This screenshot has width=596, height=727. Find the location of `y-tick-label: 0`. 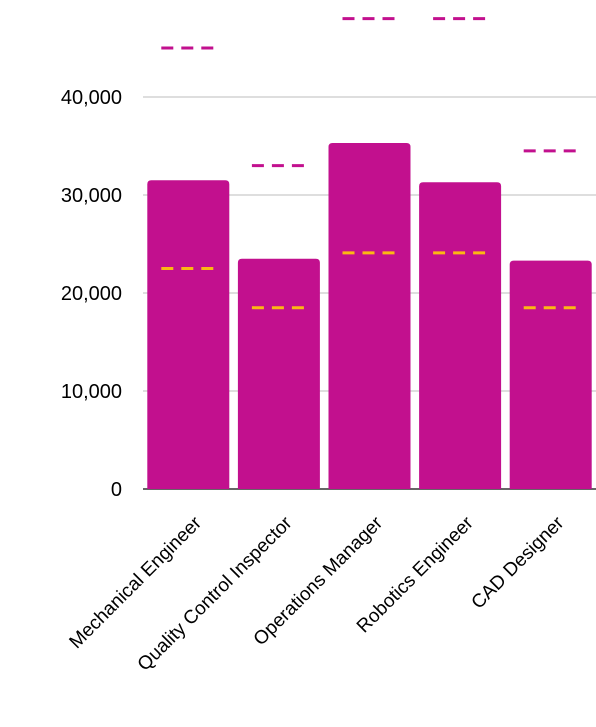

y-tick-label: 0 is located at coordinates (116, 490).